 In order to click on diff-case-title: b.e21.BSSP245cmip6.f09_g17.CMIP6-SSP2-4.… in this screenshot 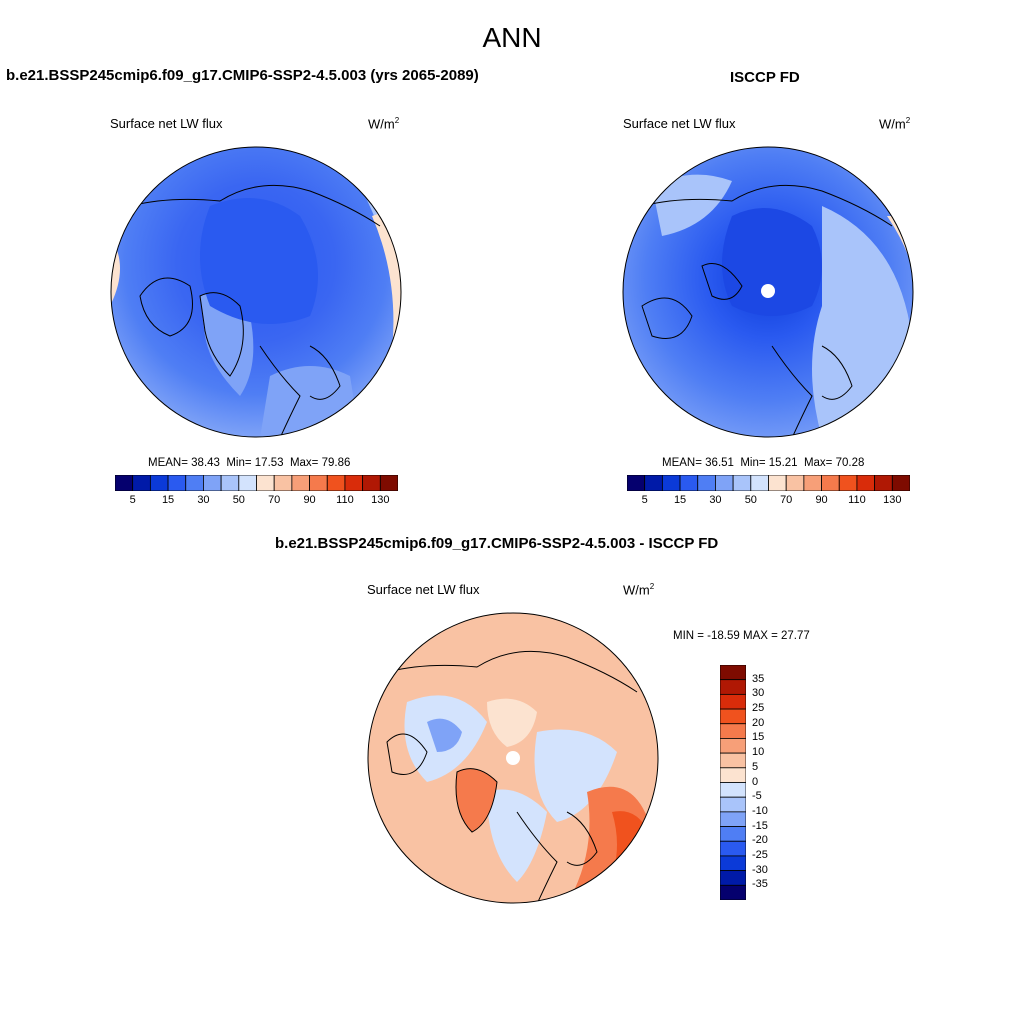, I will do `click(497, 543)`.